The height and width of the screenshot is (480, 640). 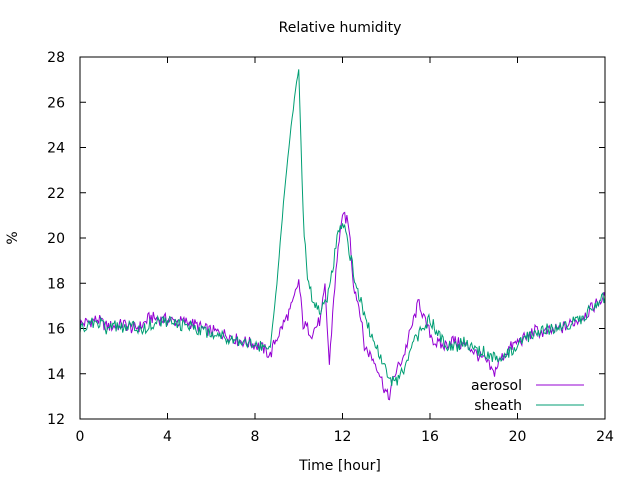 I want to click on y-tick-label: 12, so click(x=56, y=420).